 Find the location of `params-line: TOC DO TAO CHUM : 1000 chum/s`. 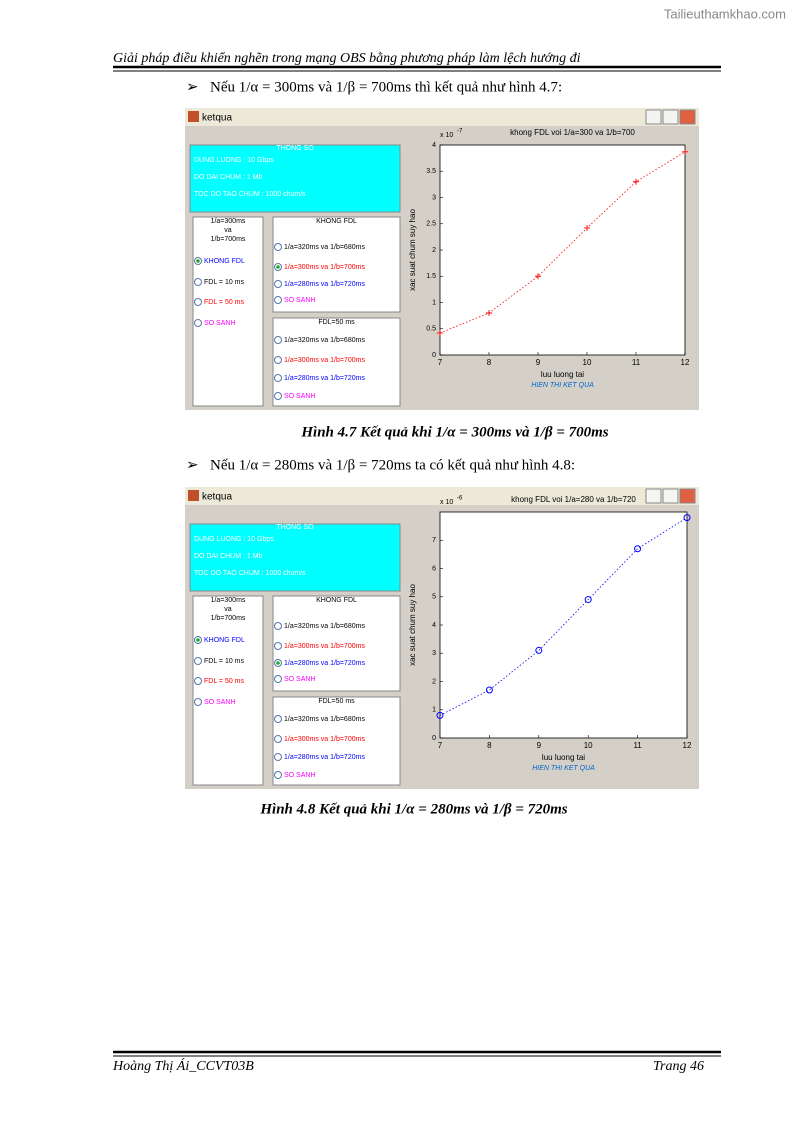

params-line: TOC DO TAO CHUM : 1000 chum/s is located at coordinates (250, 573).